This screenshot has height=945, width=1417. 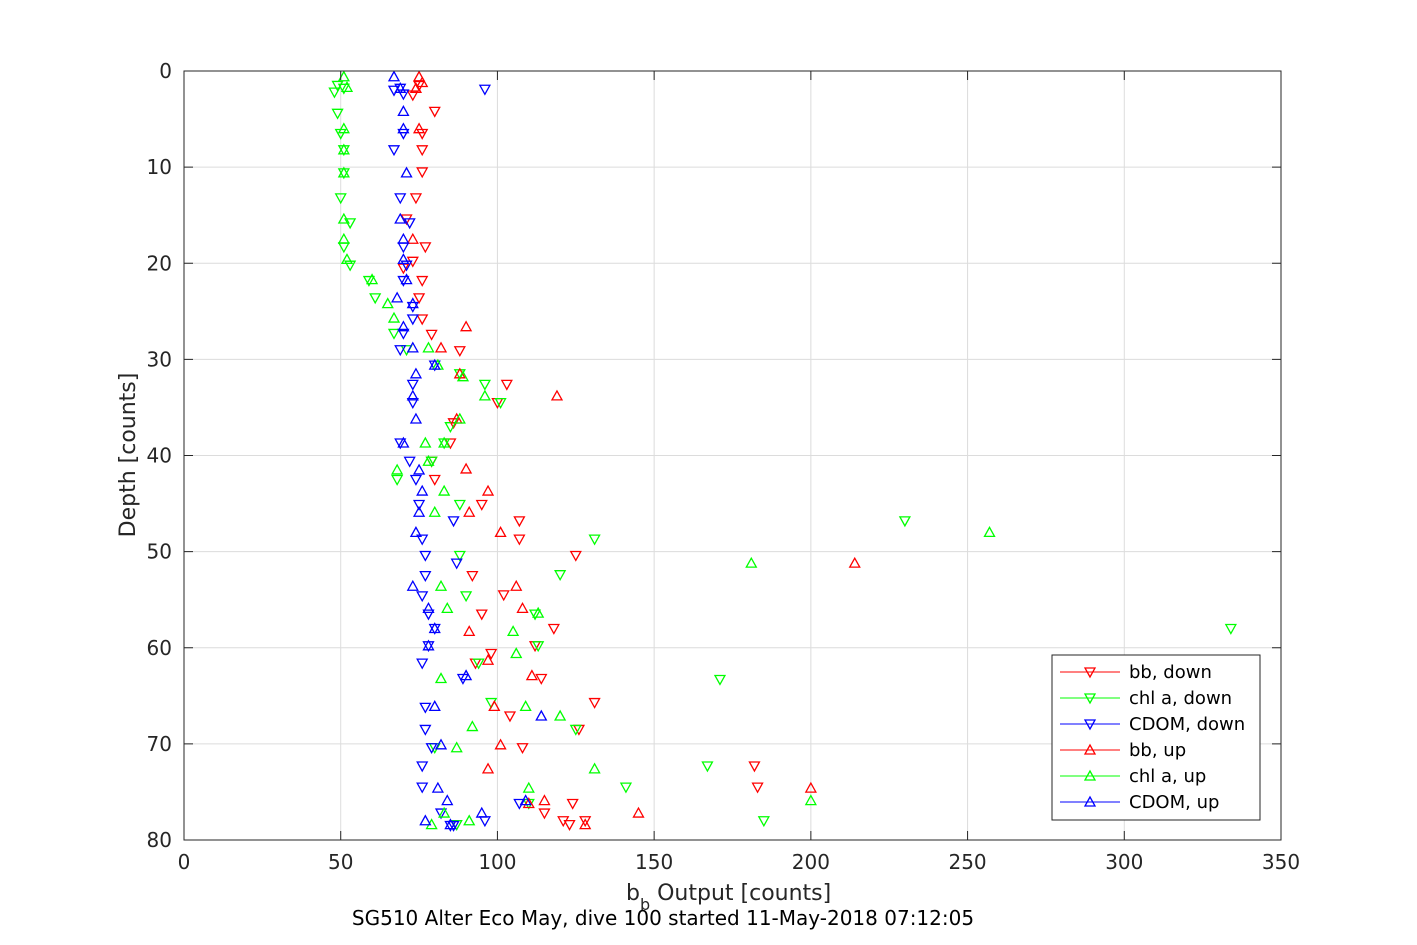 What do you see at coordinates (497, 862) in the screenshot?
I see `x-tick-label-2: 100` at bounding box center [497, 862].